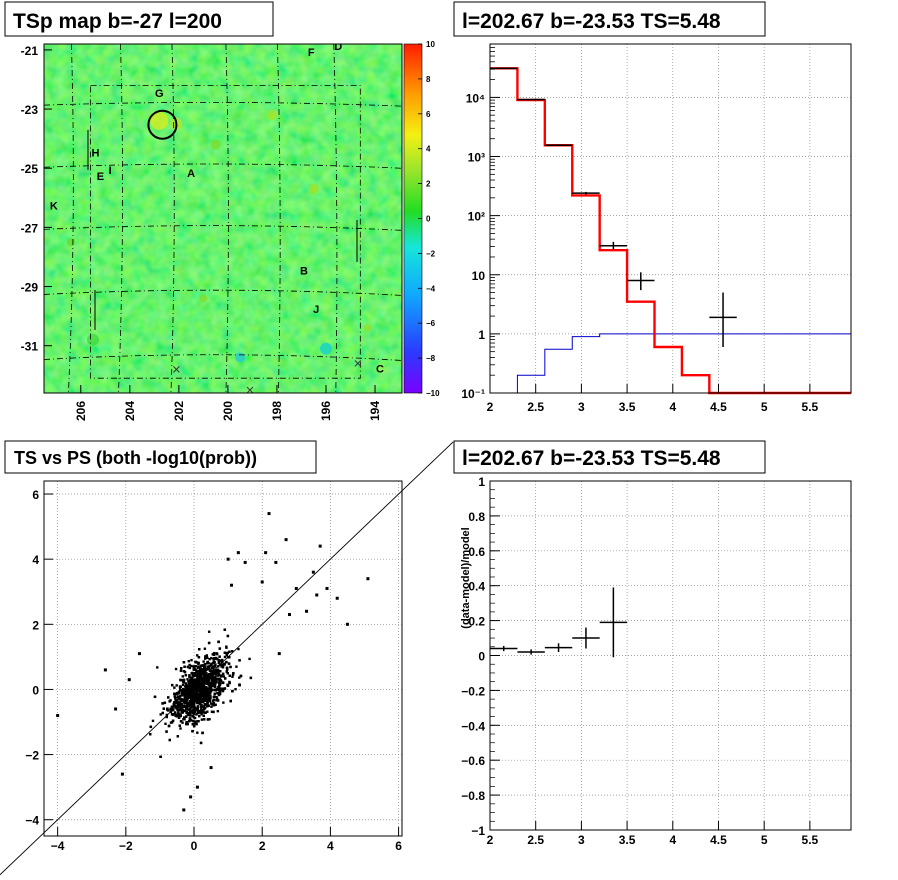  I want to click on residual-title-box, so click(609, 457).